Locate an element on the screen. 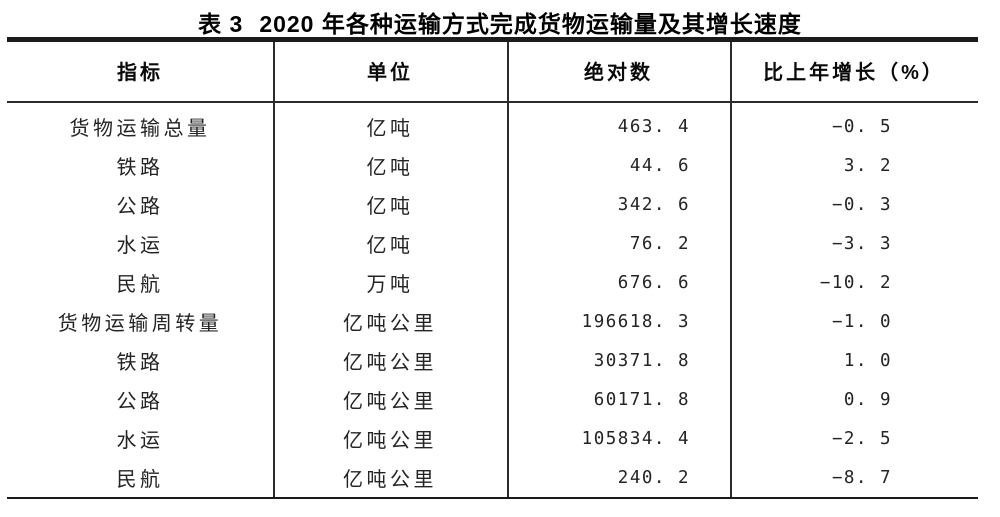 The image size is (1000, 517). bottom-rule is located at coordinates (492, 497).